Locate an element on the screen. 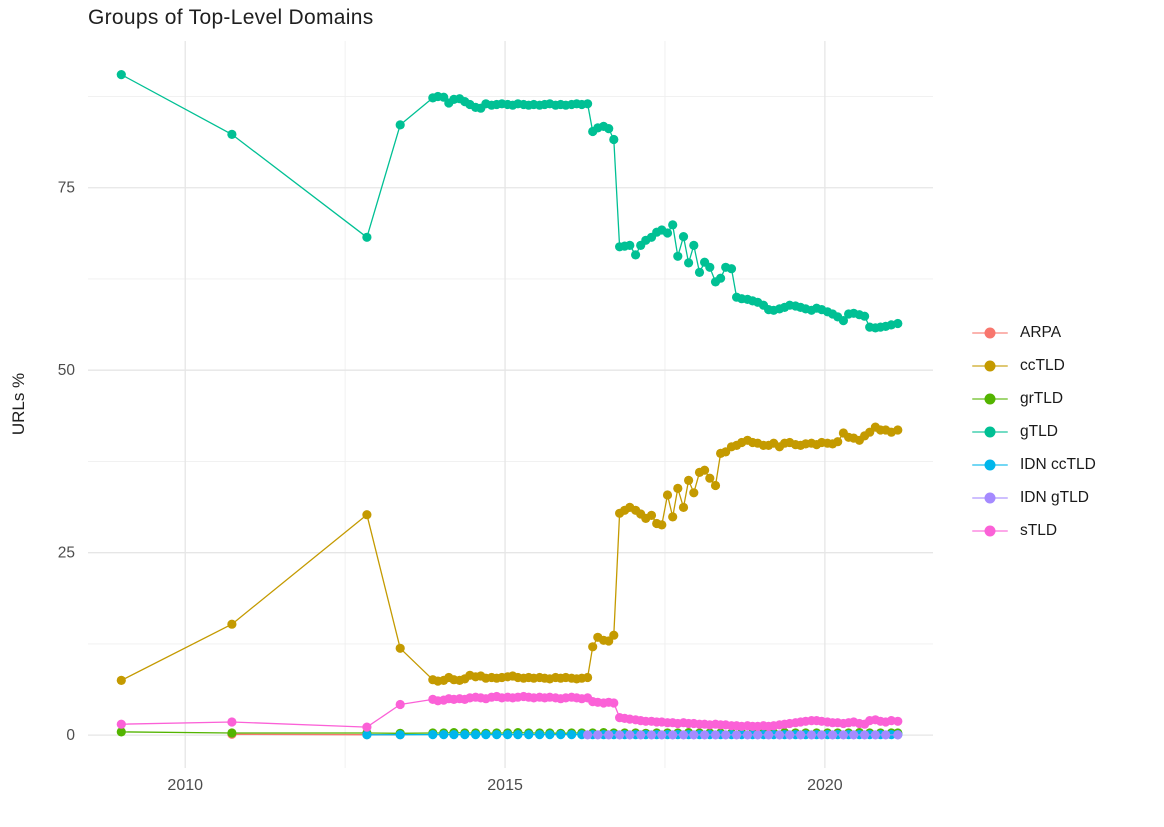 The height and width of the screenshot is (827, 1164). legend-label: gTLD is located at coordinates (1039, 431).